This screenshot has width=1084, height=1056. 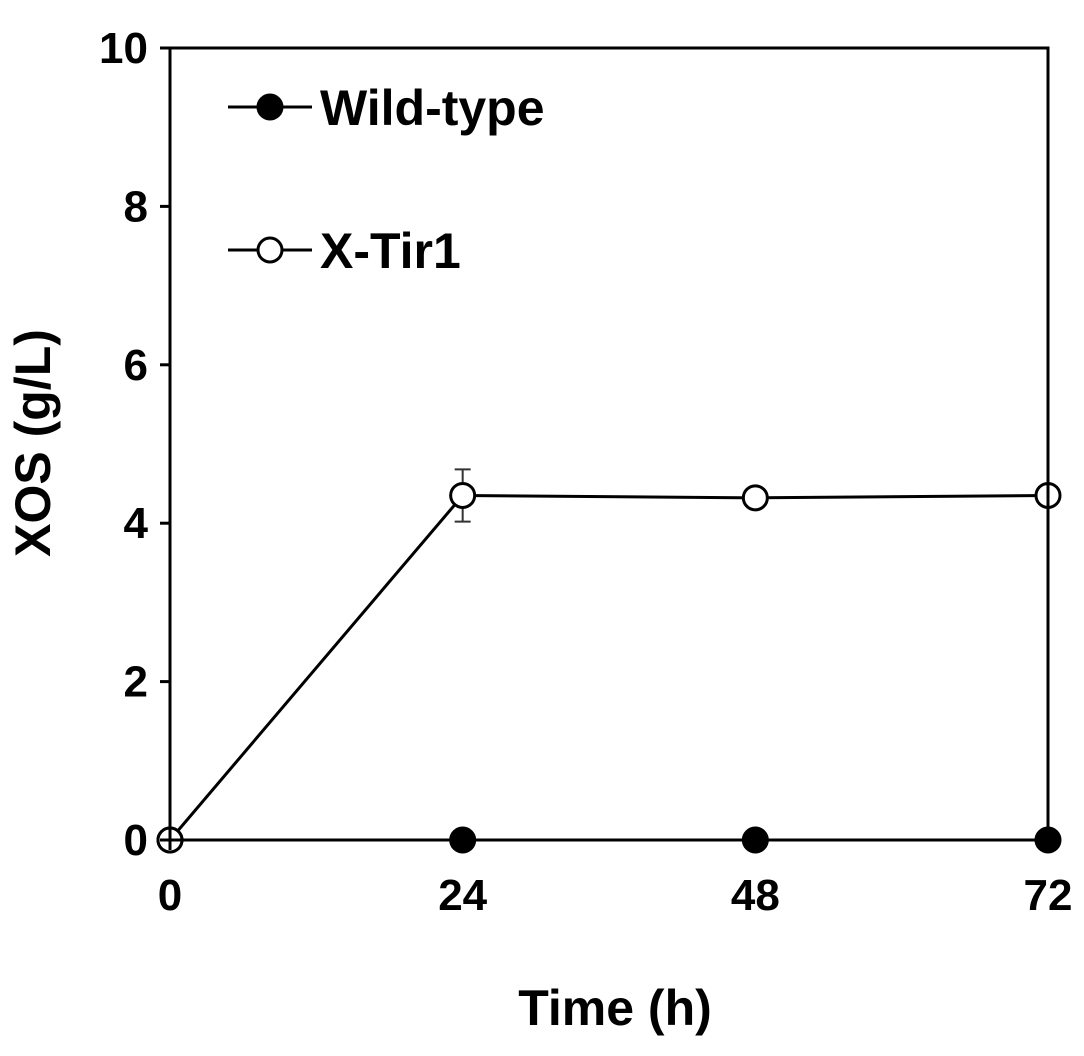 What do you see at coordinates (270, 107) in the screenshot?
I see `legend-marker-wild-type` at bounding box center [270, 107].